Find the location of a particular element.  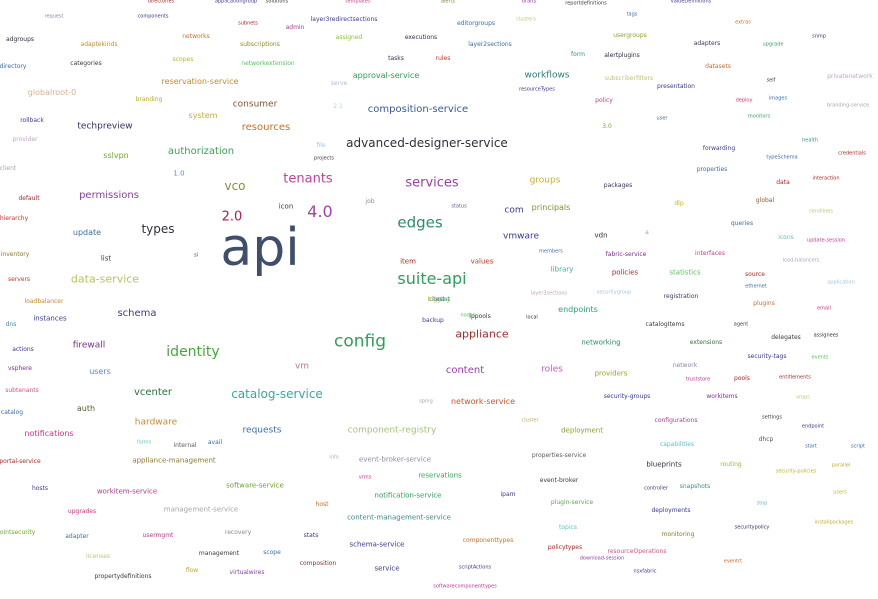

cloud-word: management-service is located at coordinates (201, 509).